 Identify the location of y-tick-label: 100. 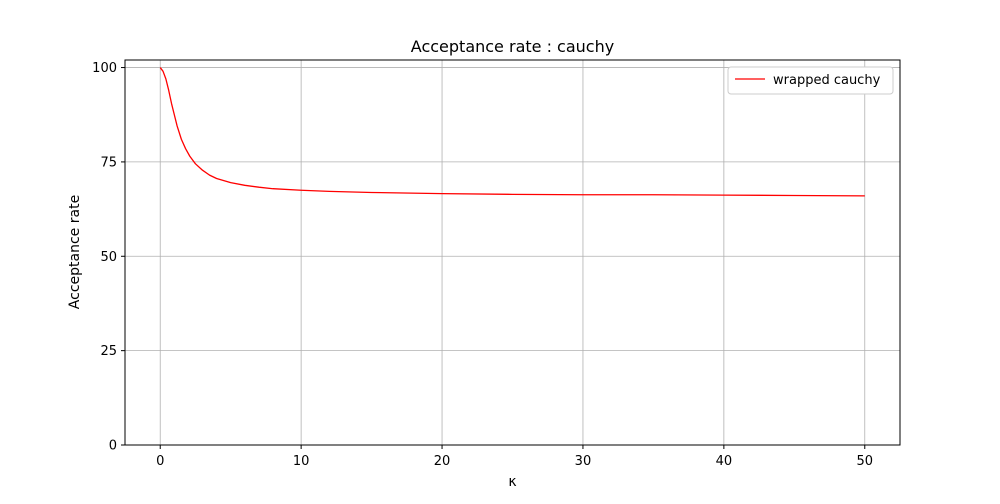
(104, 68).